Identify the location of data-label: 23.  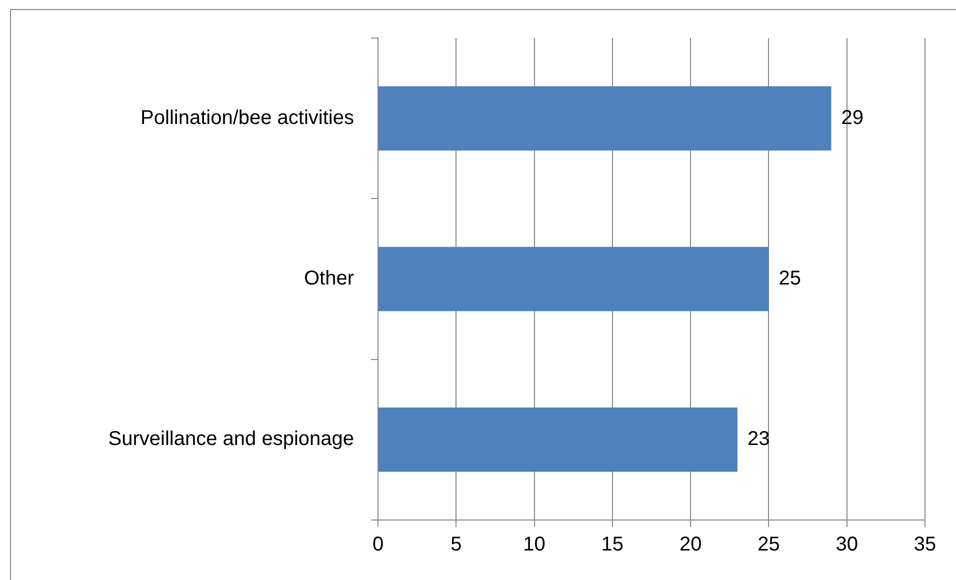
(758, 439).